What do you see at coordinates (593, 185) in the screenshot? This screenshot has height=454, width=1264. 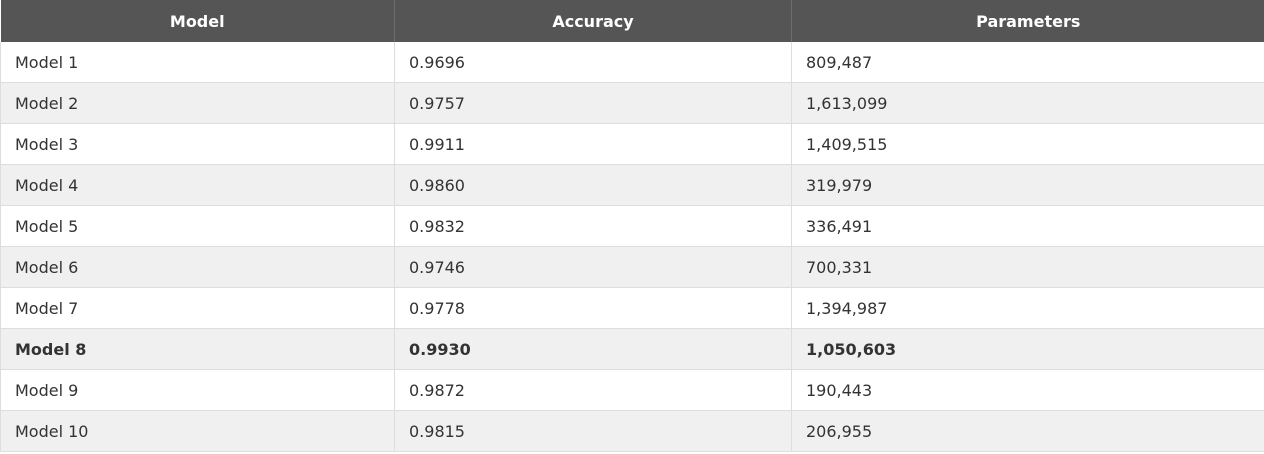 I see `cell-accuracy: 0.9860` at bounding box center [593, 185].